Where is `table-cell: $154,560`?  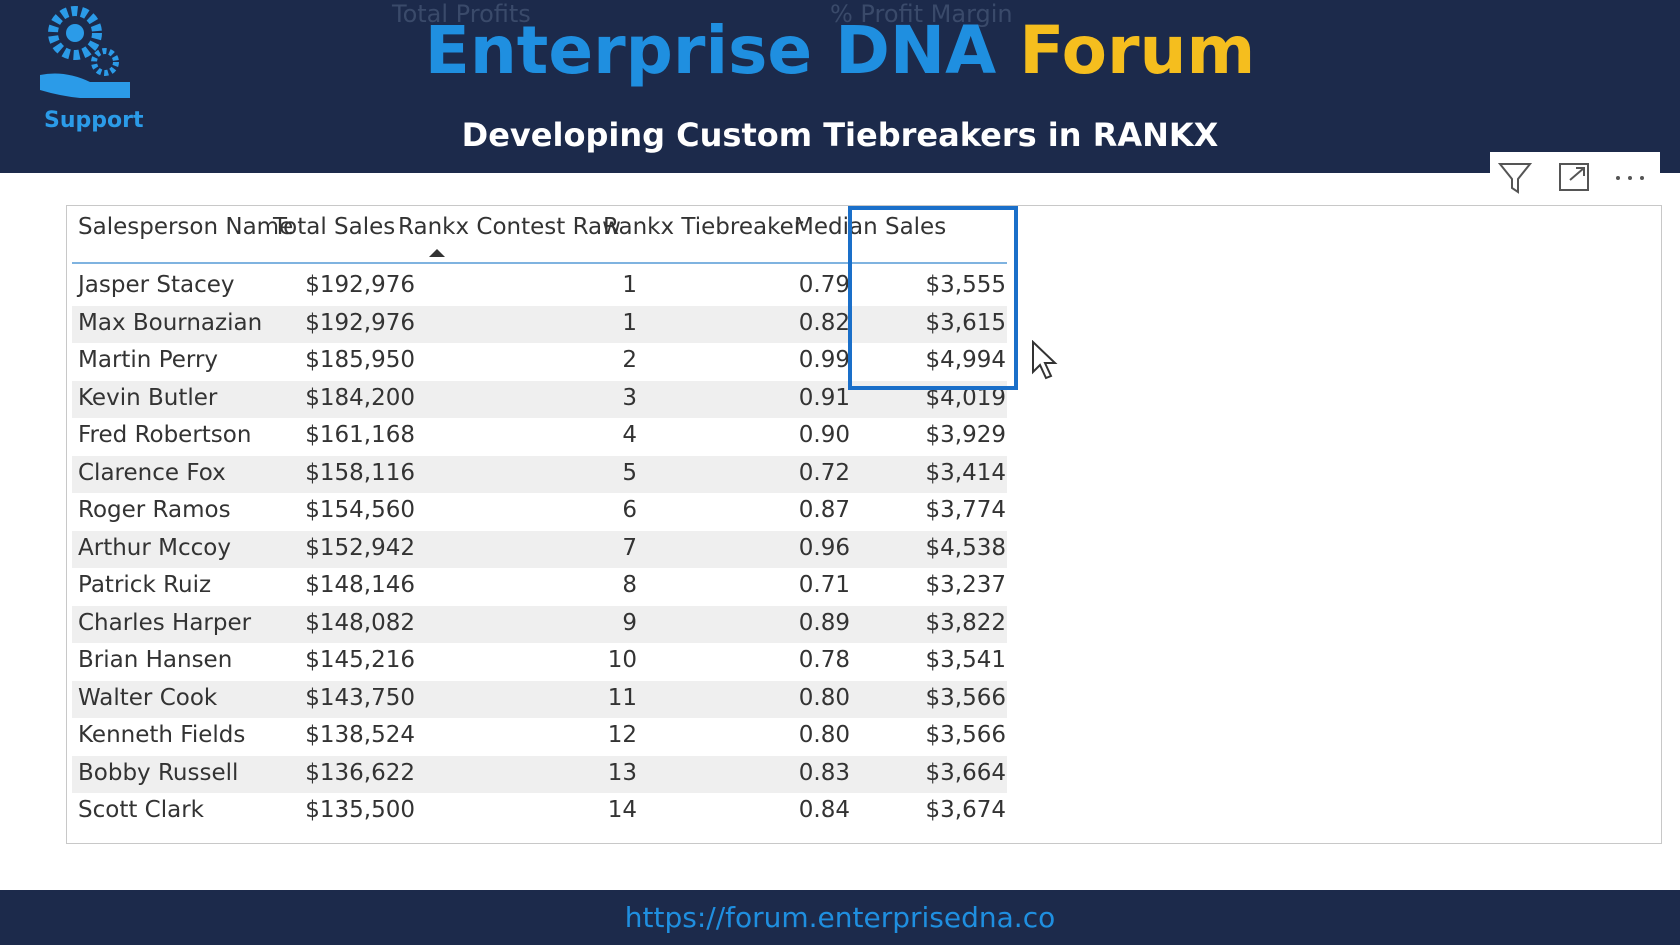
table-cell: $154,560 is located at coordinates (360, 510).